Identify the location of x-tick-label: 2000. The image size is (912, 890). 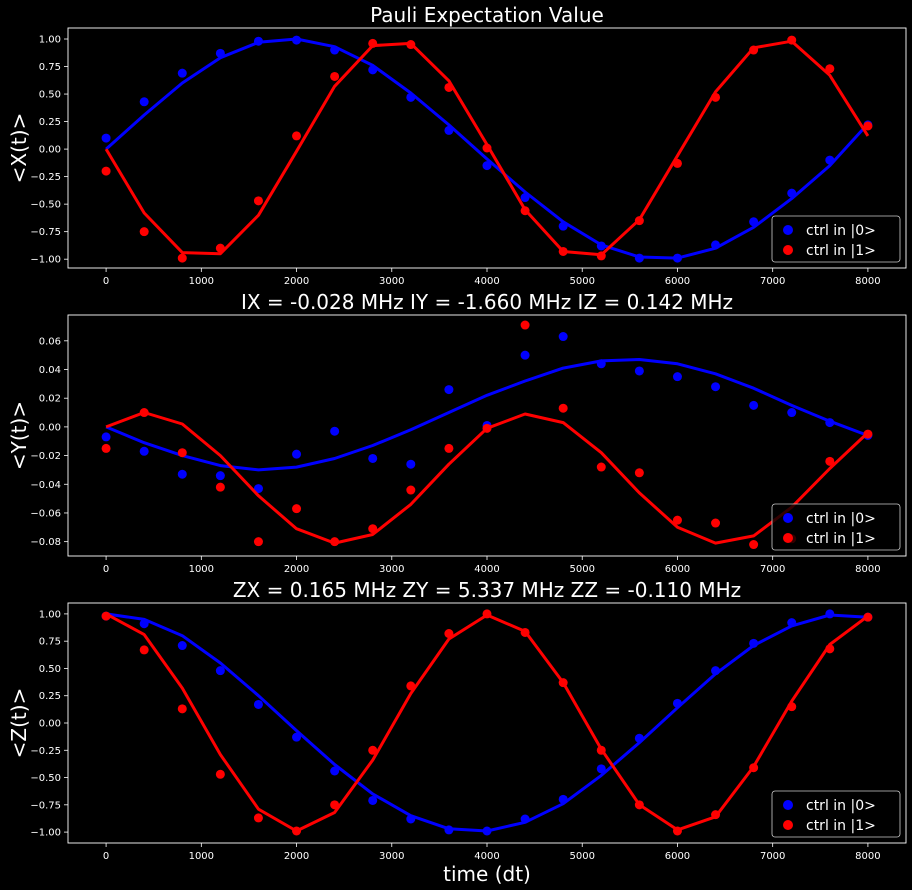
(296, 281).